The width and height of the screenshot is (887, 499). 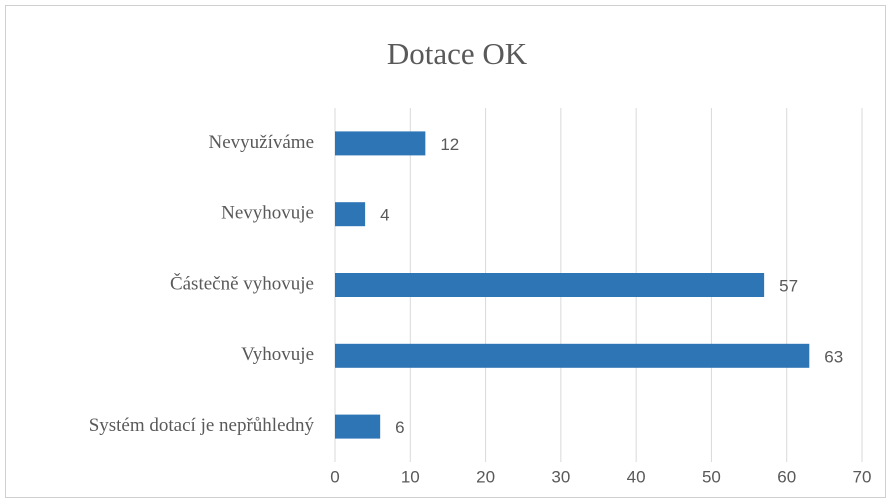 I want to click on y-tick-label: Systém dotací je nepřůhledný, so click(x=202, y=425).